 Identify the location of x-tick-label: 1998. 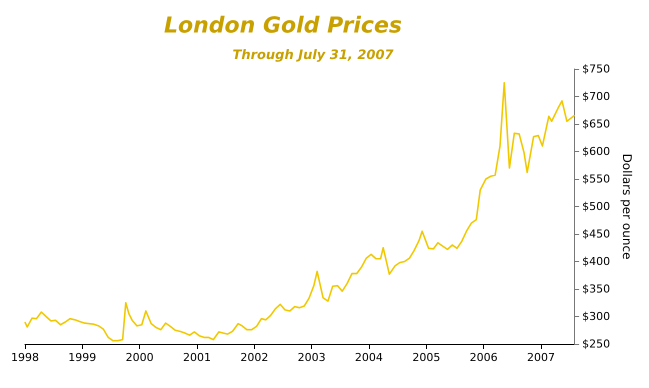
(24, 357).